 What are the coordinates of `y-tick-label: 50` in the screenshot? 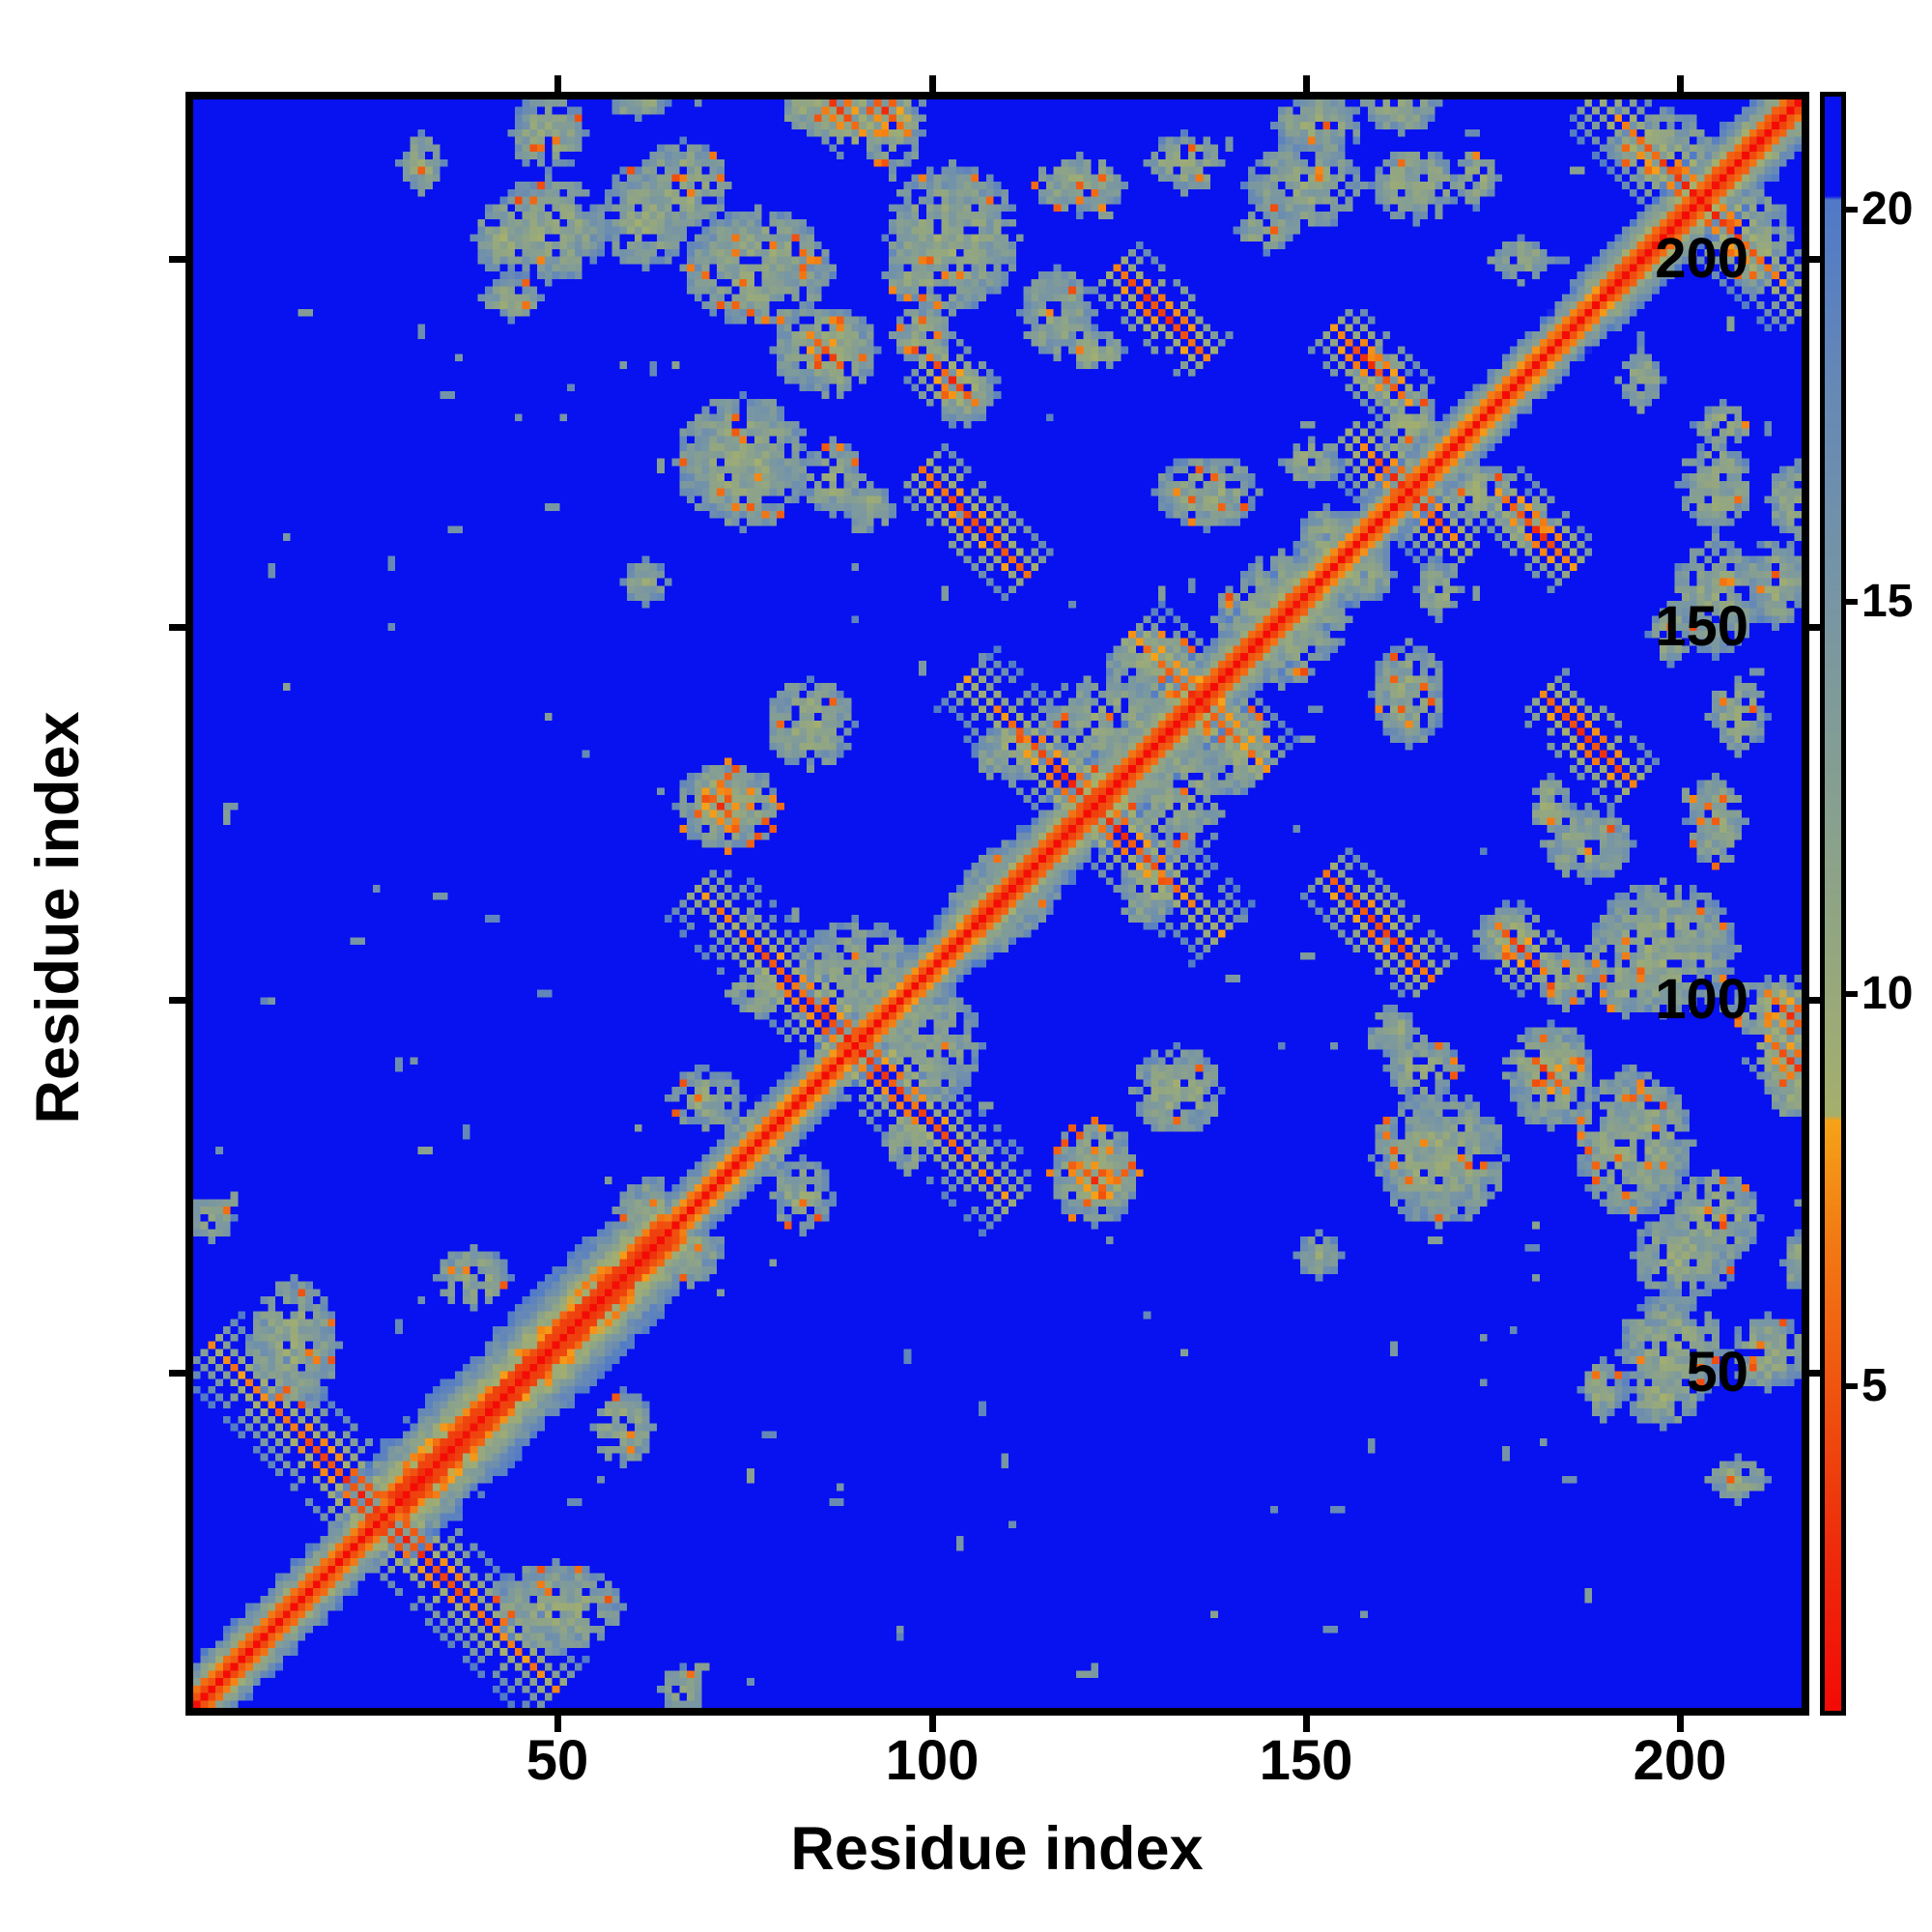 It's located at (1717, 1372).